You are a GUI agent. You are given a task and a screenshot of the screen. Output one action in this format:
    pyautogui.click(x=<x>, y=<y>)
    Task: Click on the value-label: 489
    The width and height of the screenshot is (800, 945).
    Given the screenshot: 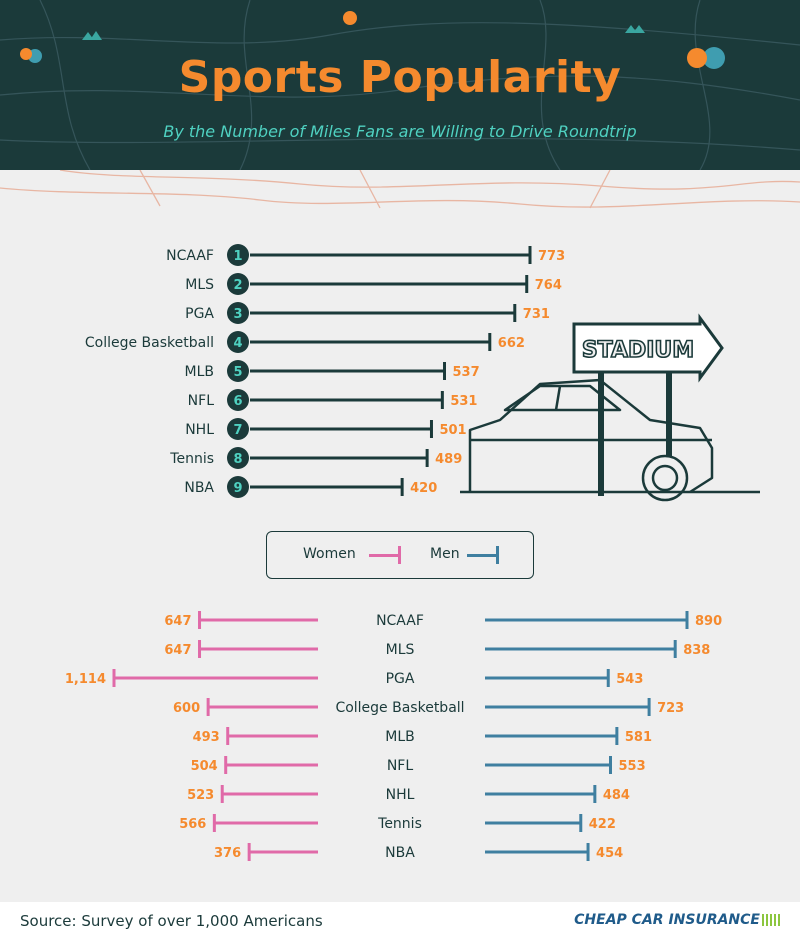 What is the action you would take?
    pyautogui.click(x=448, y=459)
    